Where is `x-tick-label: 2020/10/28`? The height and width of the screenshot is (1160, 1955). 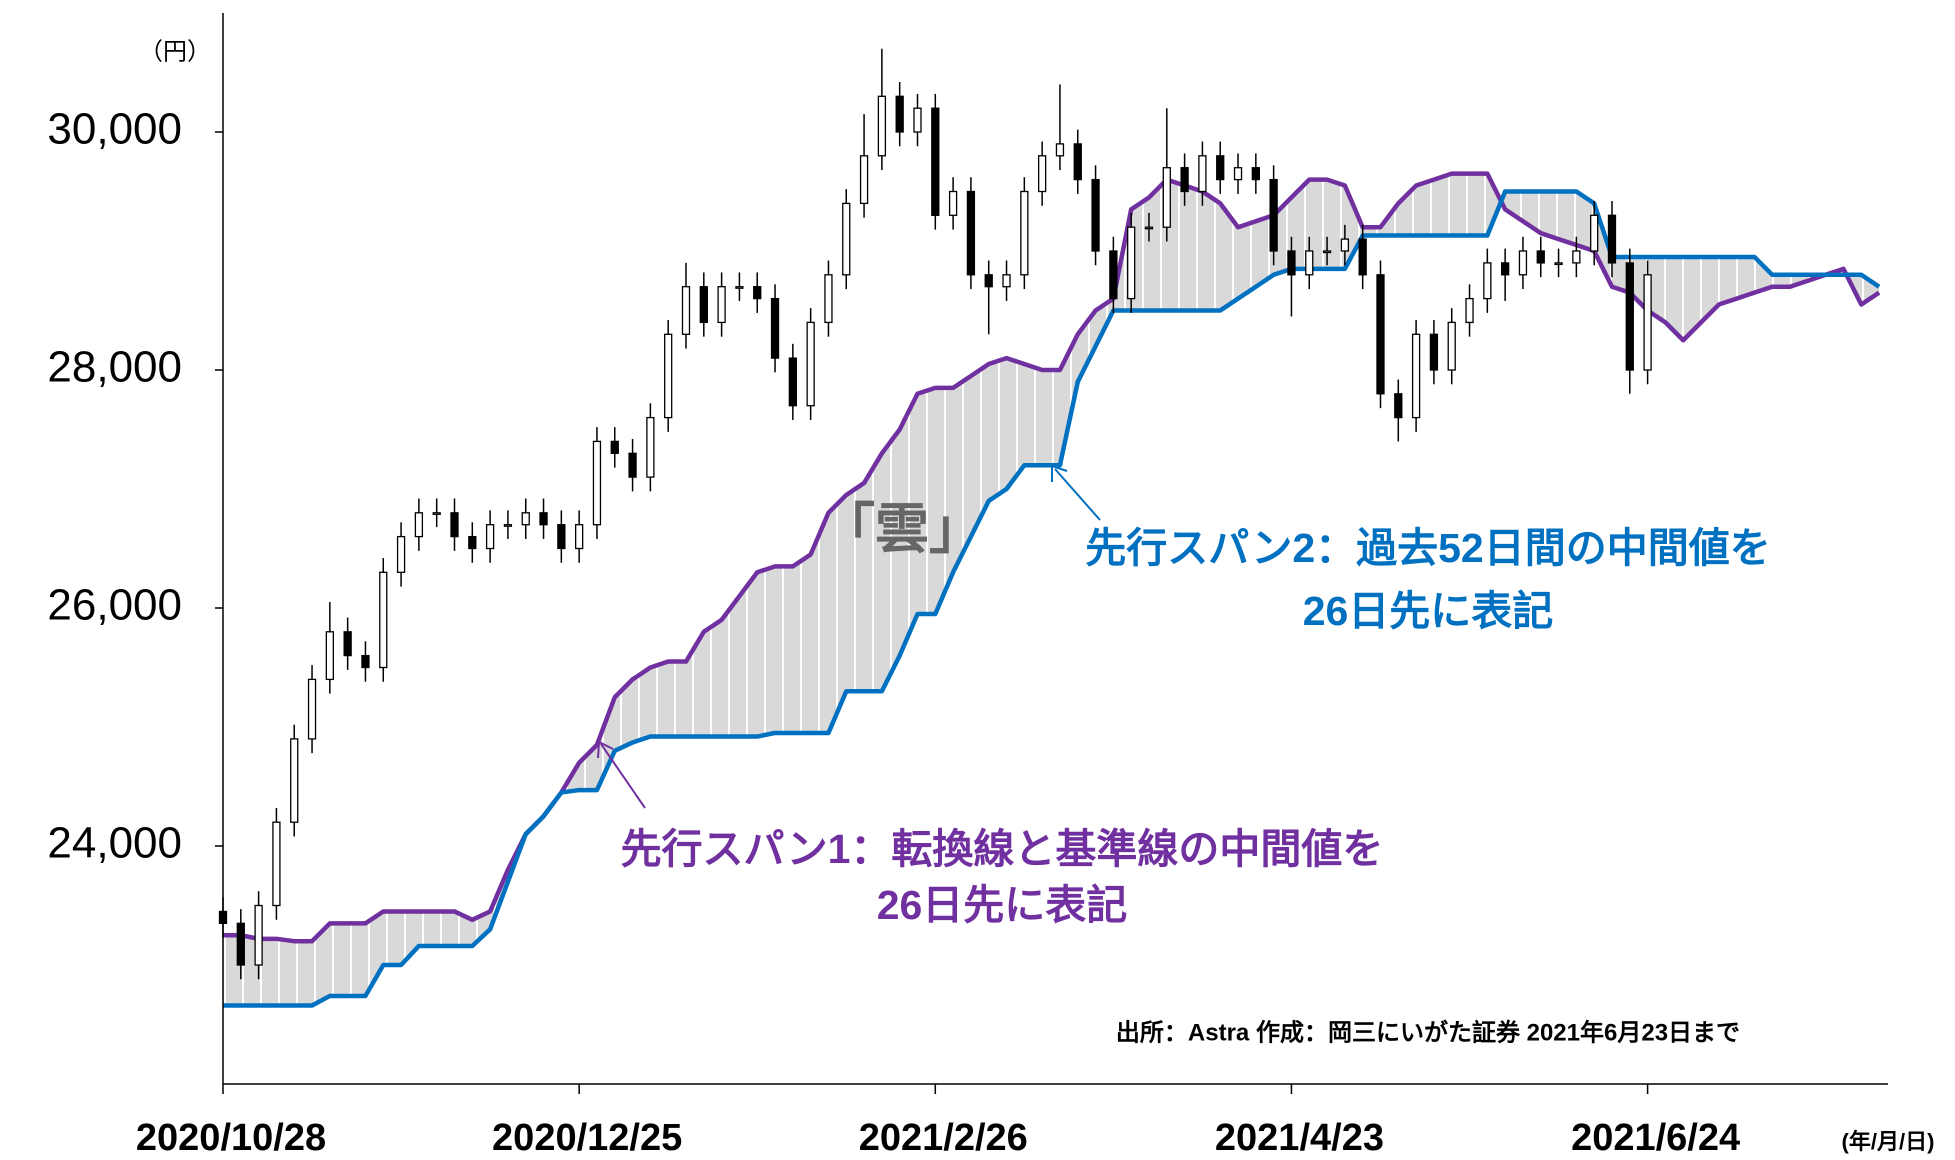
x-tick-label: 2020/10/28 is located at coordinates (231, 1138).